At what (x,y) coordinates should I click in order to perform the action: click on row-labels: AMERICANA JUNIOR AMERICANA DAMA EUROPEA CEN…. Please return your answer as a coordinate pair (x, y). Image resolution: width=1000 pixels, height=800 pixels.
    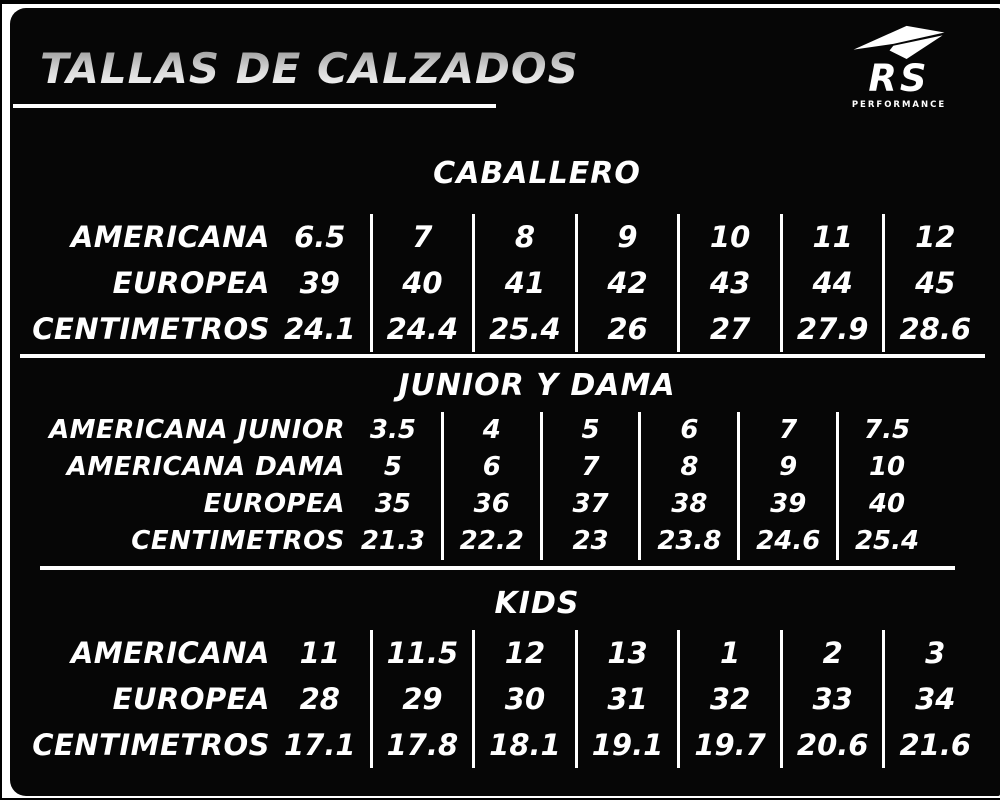
    Looking at the image, I should click on (182, 486).